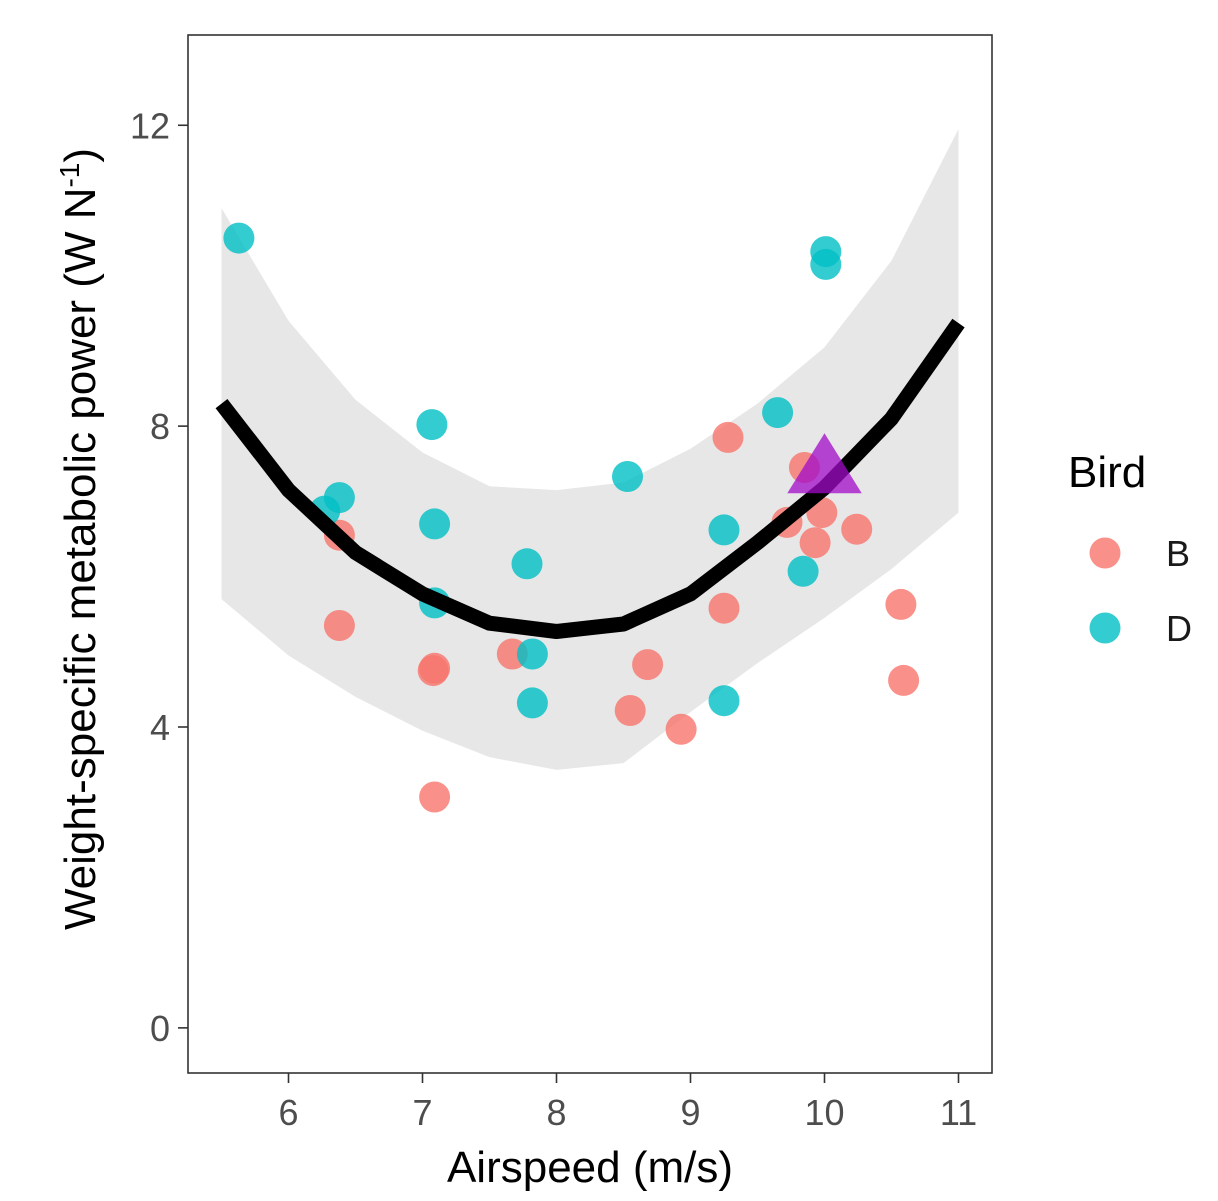 This screenshot has height=1201, width=1218. What do you see at coordinates (150, 125) in the screenshot?
I see `y-tick-label: 12` at bounding box center [150, 125].